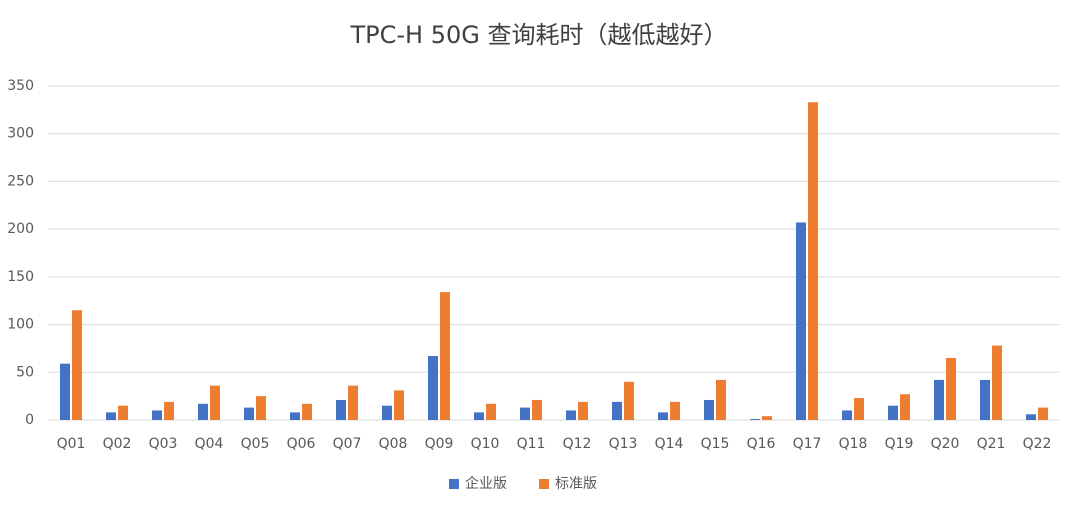 This screenshot has width=1078, height=514. What do you see at coordinates (20, 181) in the screenshot?
I see `y-tick-label: 250` at bounding box center [20, 181].